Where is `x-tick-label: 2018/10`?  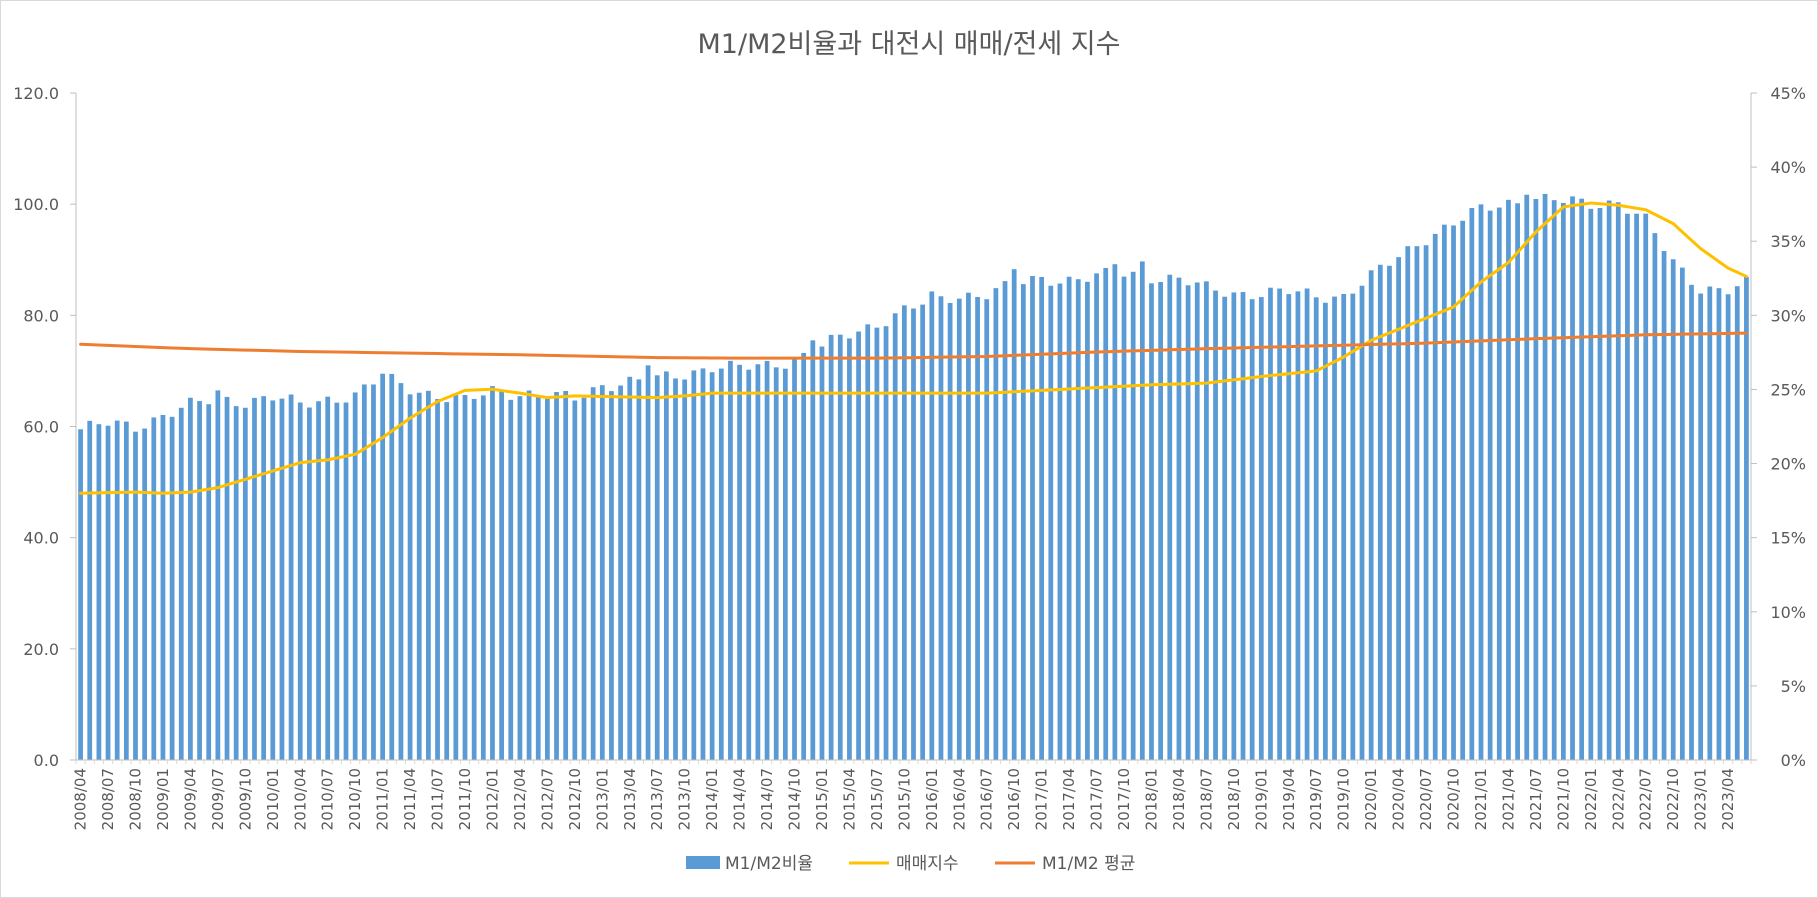
x-tick-label: 2018/10 is located at coordinates (1234, 799).